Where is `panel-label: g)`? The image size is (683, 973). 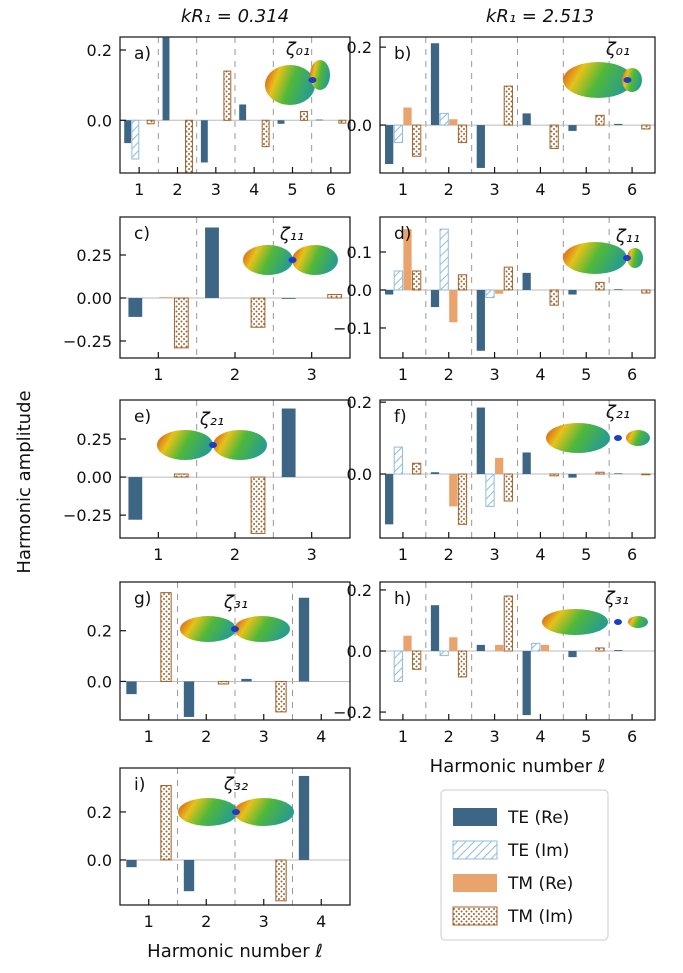 panel-label: g) is located at coordinates (142, 599).